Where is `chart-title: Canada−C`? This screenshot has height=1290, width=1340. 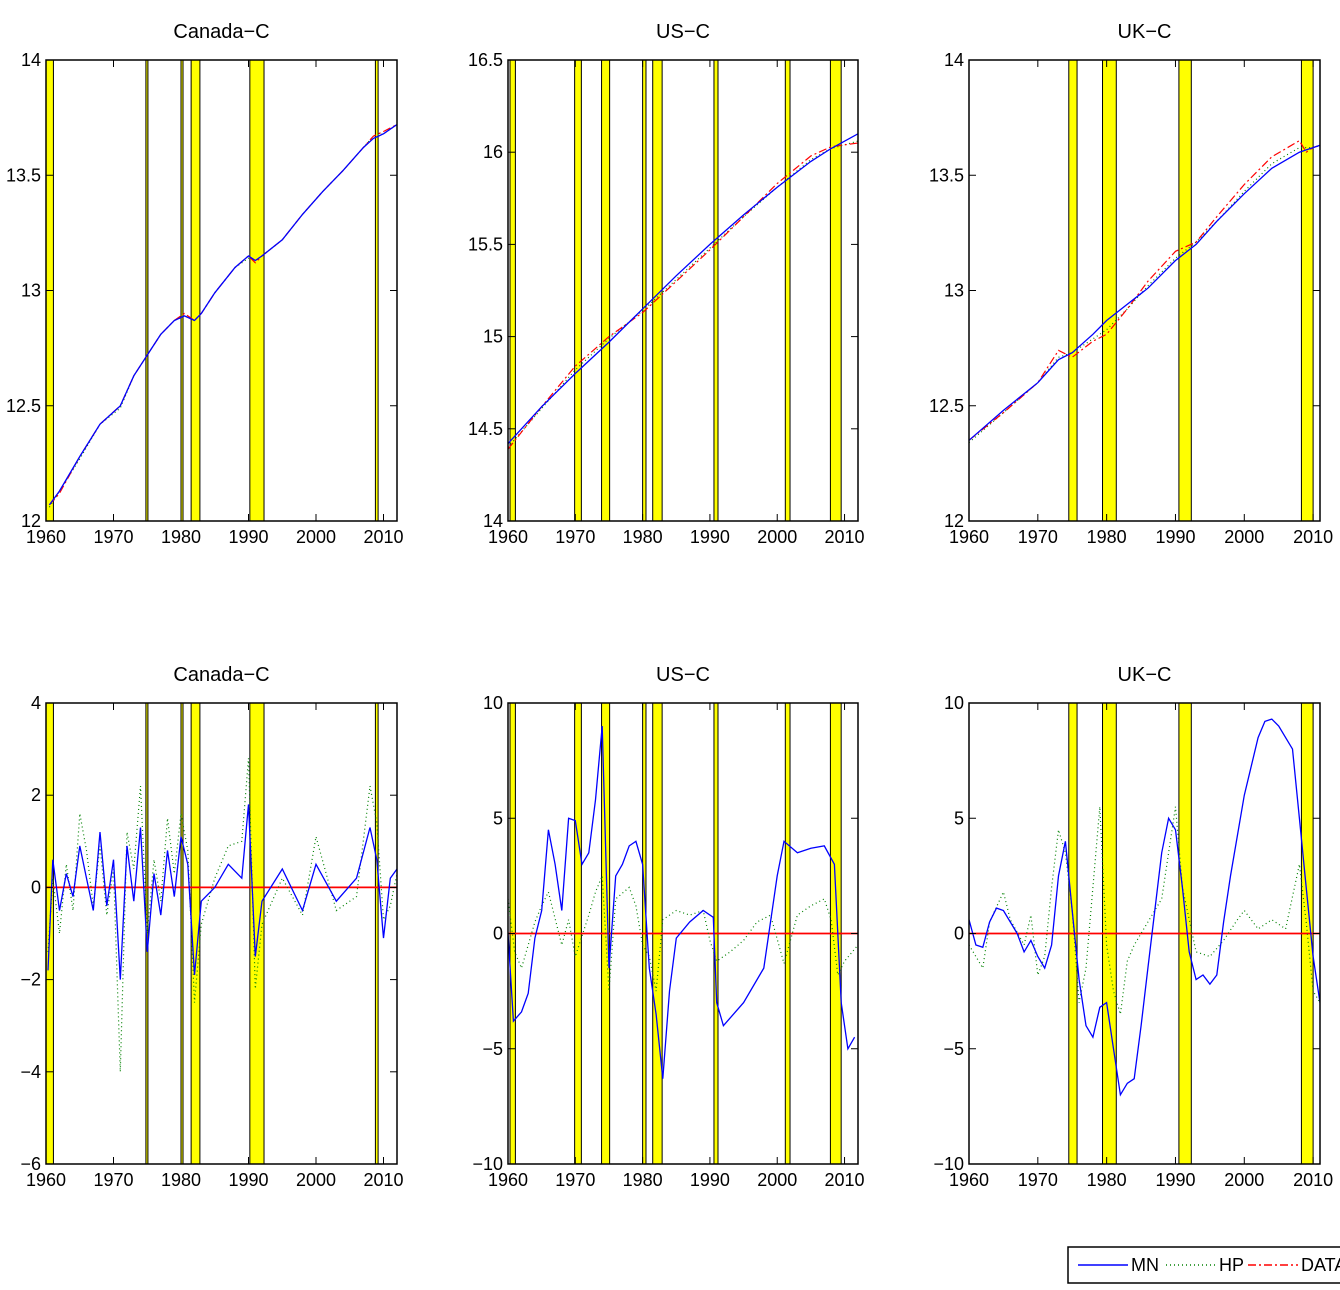 chart-title: Canada−C is located at coordinates (221, 675).